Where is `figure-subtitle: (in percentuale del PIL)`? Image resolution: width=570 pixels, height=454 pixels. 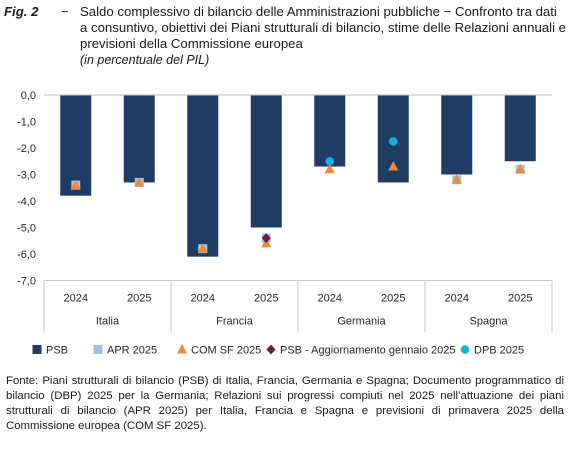
figure-subtitle: (in percentuale del PIL) is located at coordinates (145, 60).